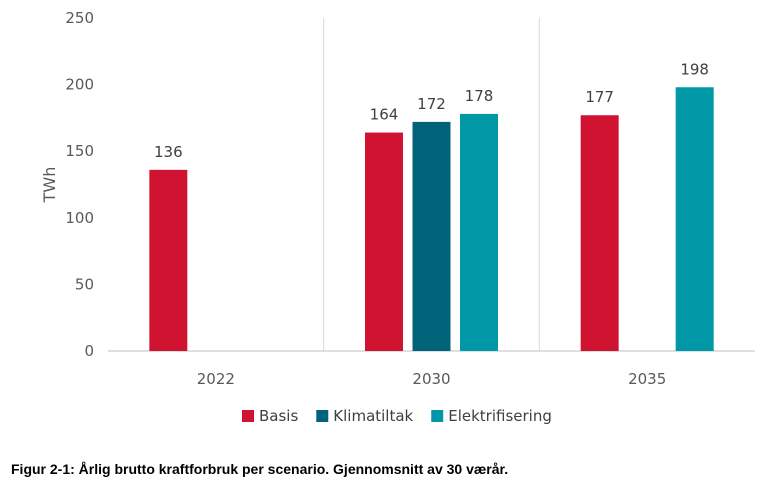  Describe the element at coordinates (79, 85) in the screenshot. I see `y-tick-label: 200` at that location.